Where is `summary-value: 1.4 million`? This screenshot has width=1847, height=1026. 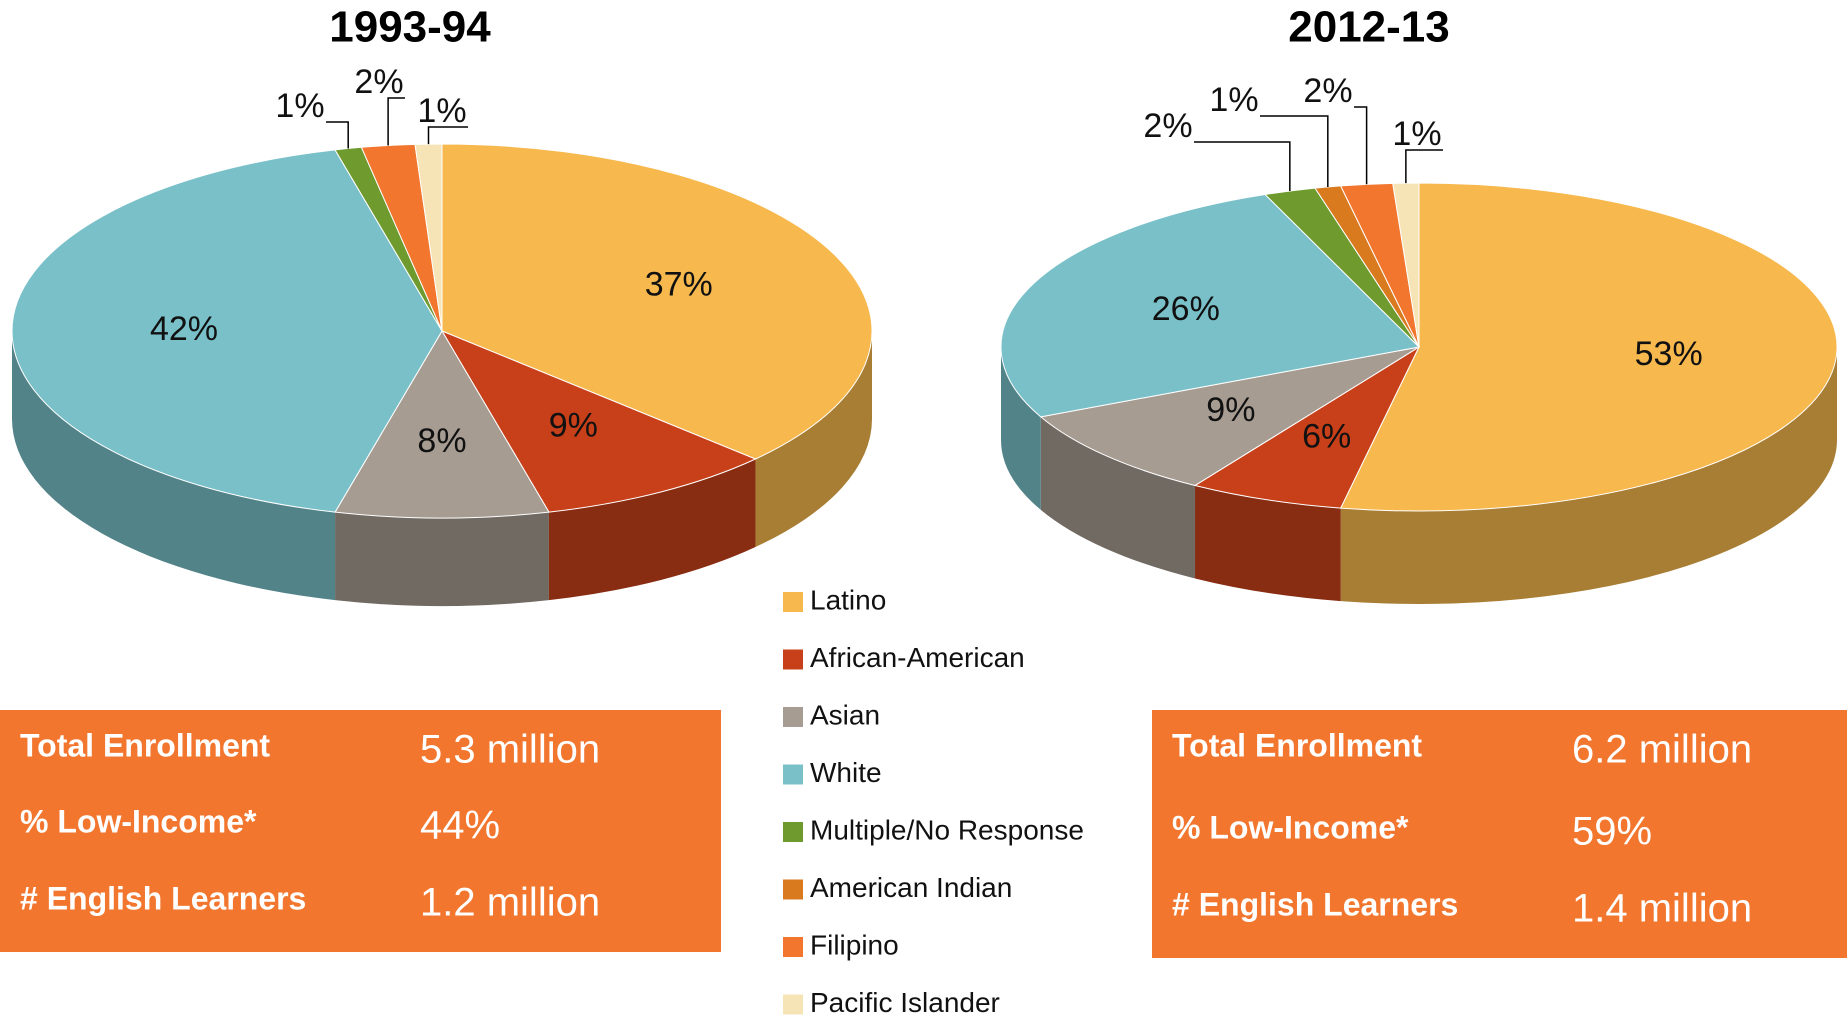 summary-value: 1.4 million is located at coordinates (1662, 909).